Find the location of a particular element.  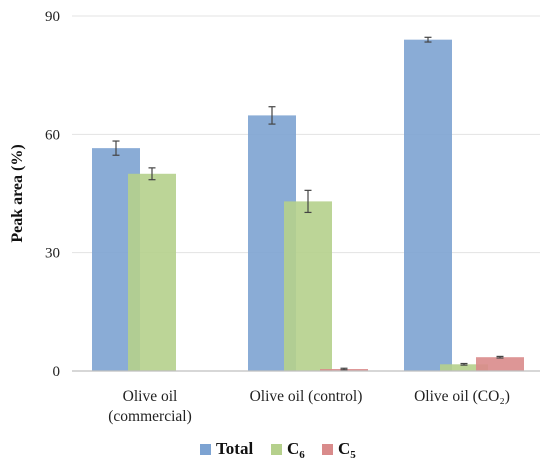

legend-label: C5 is located at coordinates (347, 450).